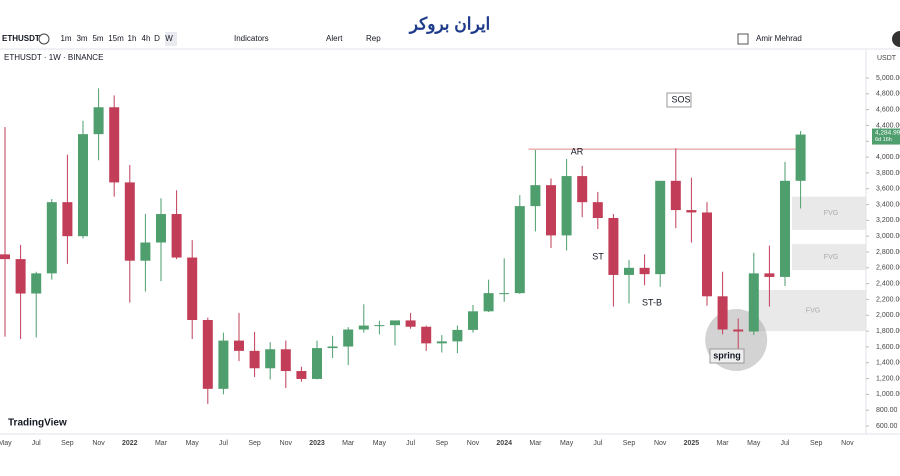 This screenshot has height=476, width=900. What do you see at coordinates (334, 38) in the screenshot?
I see `alert: Alert` at bounding box center [334, 38].